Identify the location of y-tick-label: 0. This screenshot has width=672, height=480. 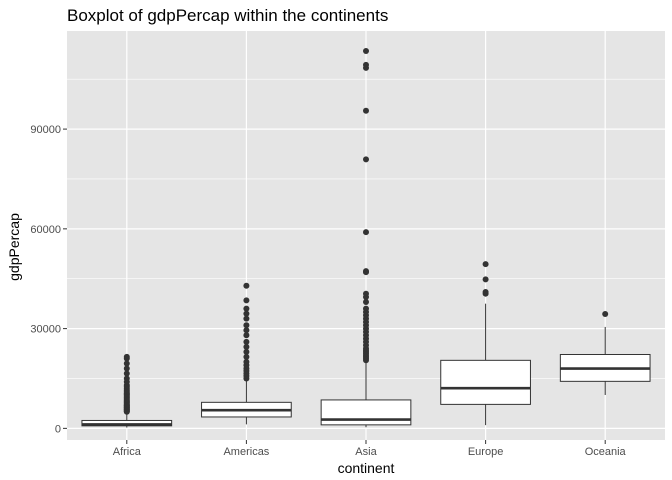
(58, 429).